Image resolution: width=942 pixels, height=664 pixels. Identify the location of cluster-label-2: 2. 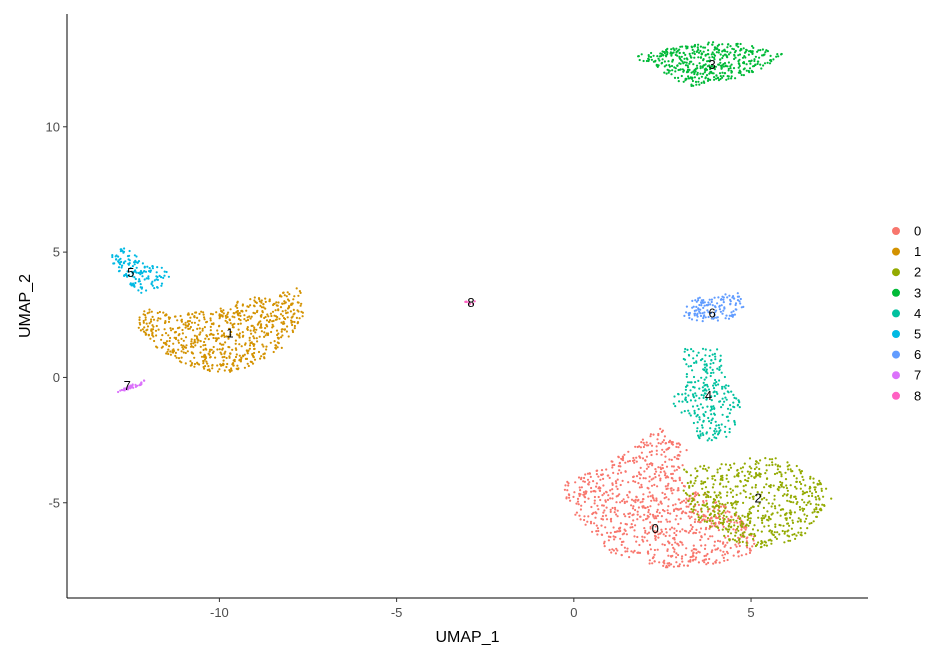
(757, 498).